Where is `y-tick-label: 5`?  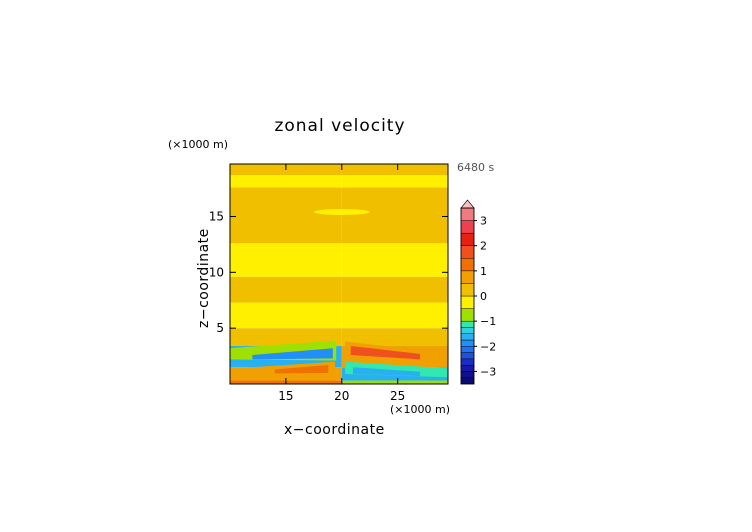
y-tick-label: 5 is located at coordinates (220, 328).